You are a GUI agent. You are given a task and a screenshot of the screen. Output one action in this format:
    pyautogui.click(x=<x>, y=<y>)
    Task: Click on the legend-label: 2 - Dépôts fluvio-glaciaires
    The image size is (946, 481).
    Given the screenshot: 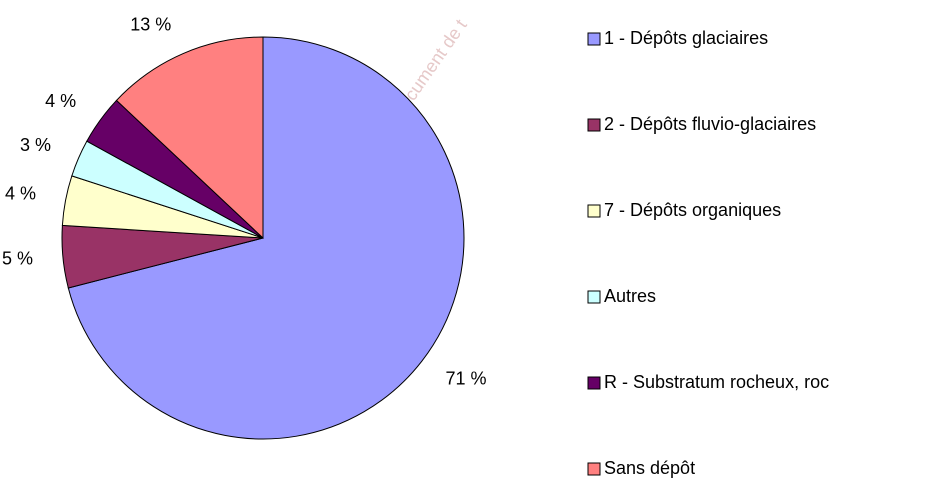 What is the action you would take?
    pyautogui.click(x=710, y=124)
    